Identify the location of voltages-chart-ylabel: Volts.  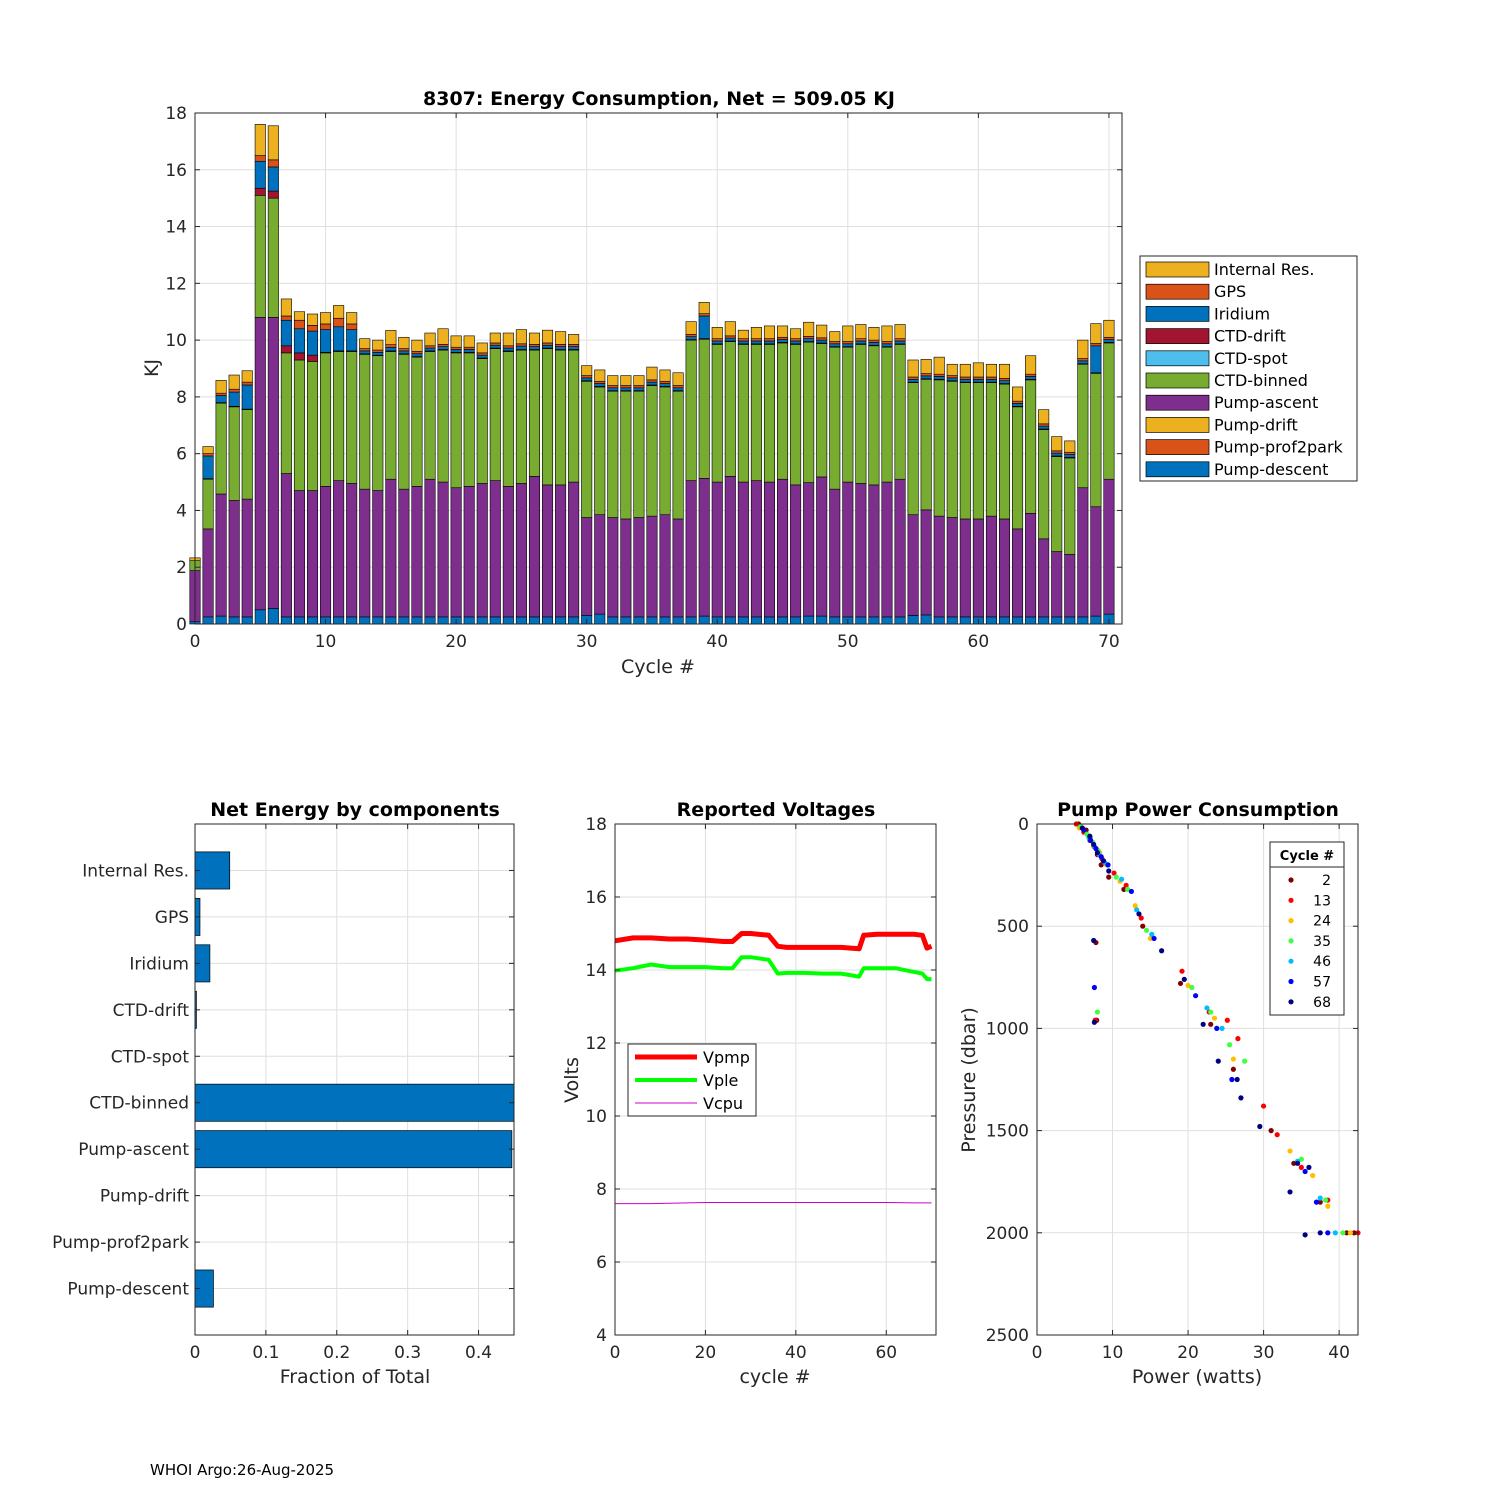
(572, 1080).